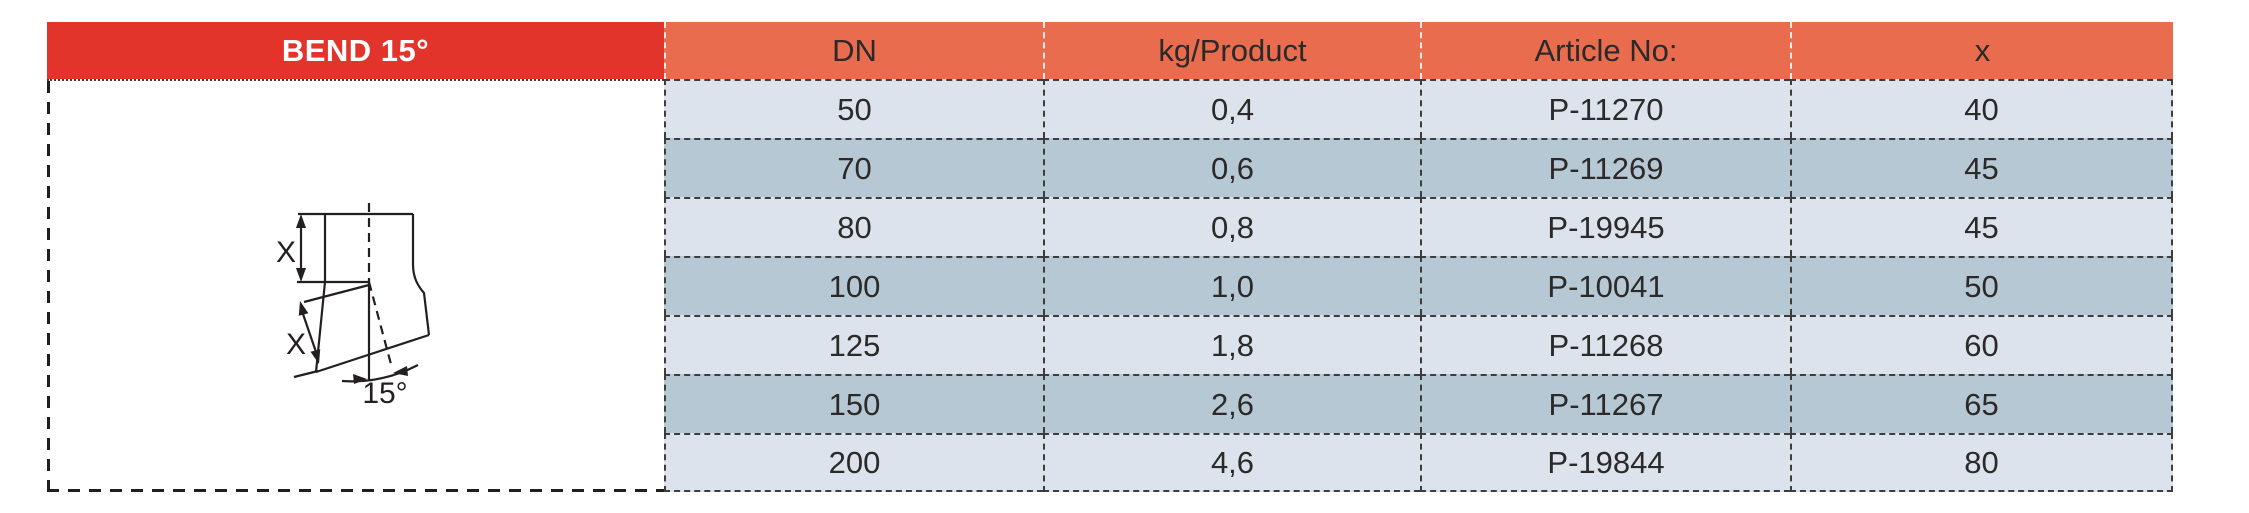 The height and width of the screenshot is (513, 2249). Describe the element at coordinates (301, 275) in the screenshot. I see `upper-dim-arrow-bottom` at that location.